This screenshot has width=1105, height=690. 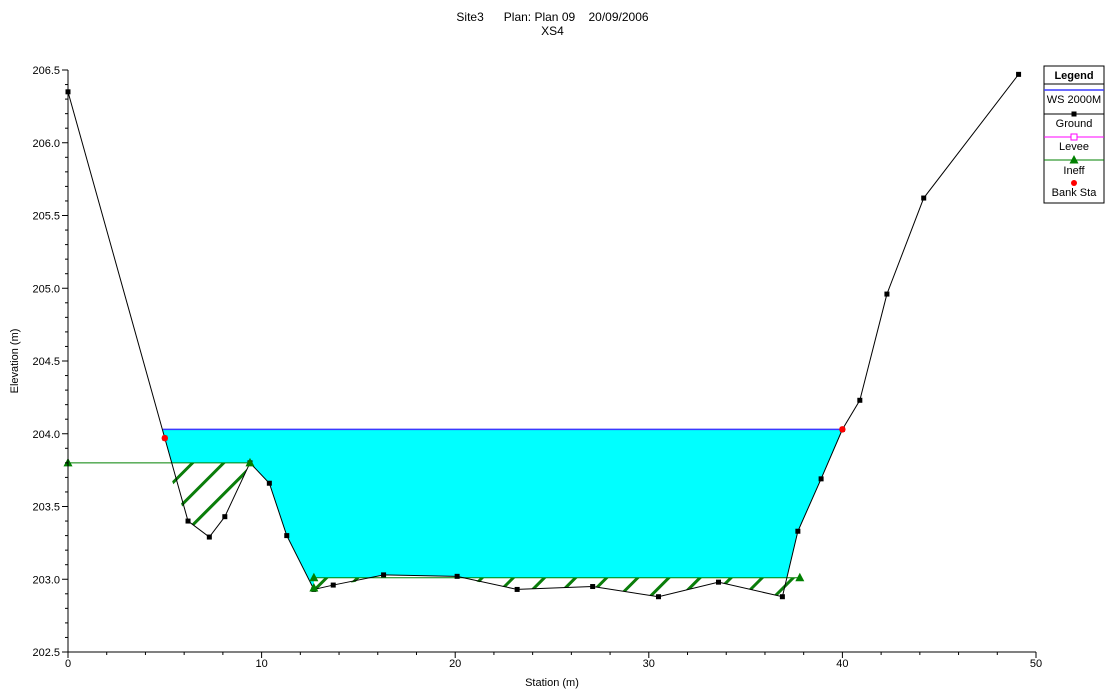 What do you see at coordinates (649, 664) in the screenshot?
I see `x-tick-label: 30` at bounding box center [649, 664].